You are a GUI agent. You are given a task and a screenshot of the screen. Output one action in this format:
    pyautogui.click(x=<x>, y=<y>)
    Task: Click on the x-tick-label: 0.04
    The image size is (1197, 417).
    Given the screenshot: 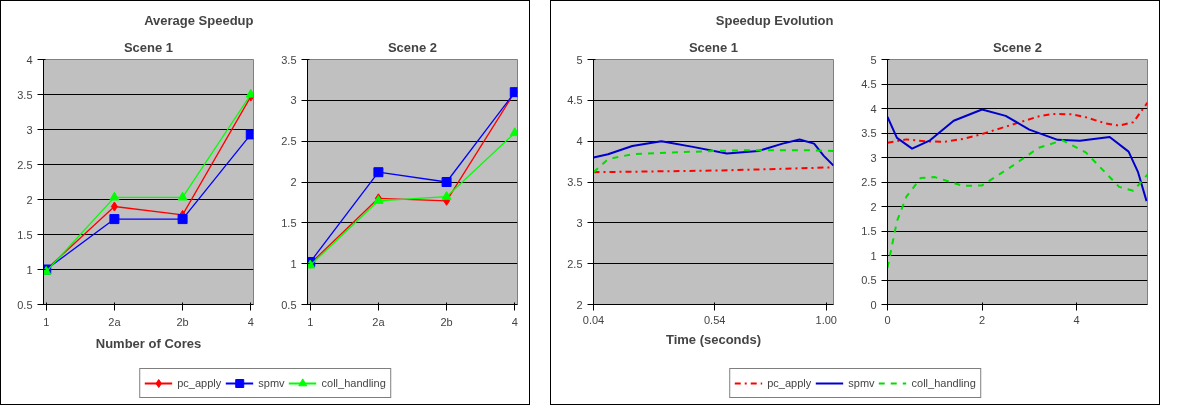 What is the action you would take?
    pyautogui.click(x=593, y=319)
    